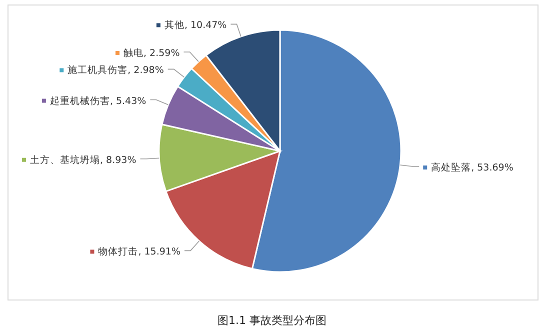 This screenshot has height=333, width=545. Describe the element at coordinates (139, 252) in the screenshot. I see `legend-label: 物体打击, 15.91%` at that location.